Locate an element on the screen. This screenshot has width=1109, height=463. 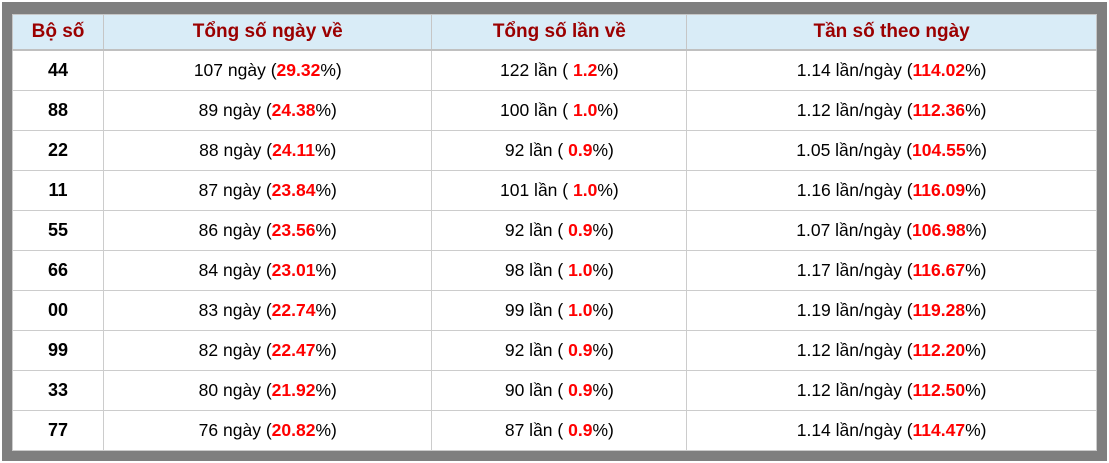
pair-value: 33 is located at coordinates (58, 390).